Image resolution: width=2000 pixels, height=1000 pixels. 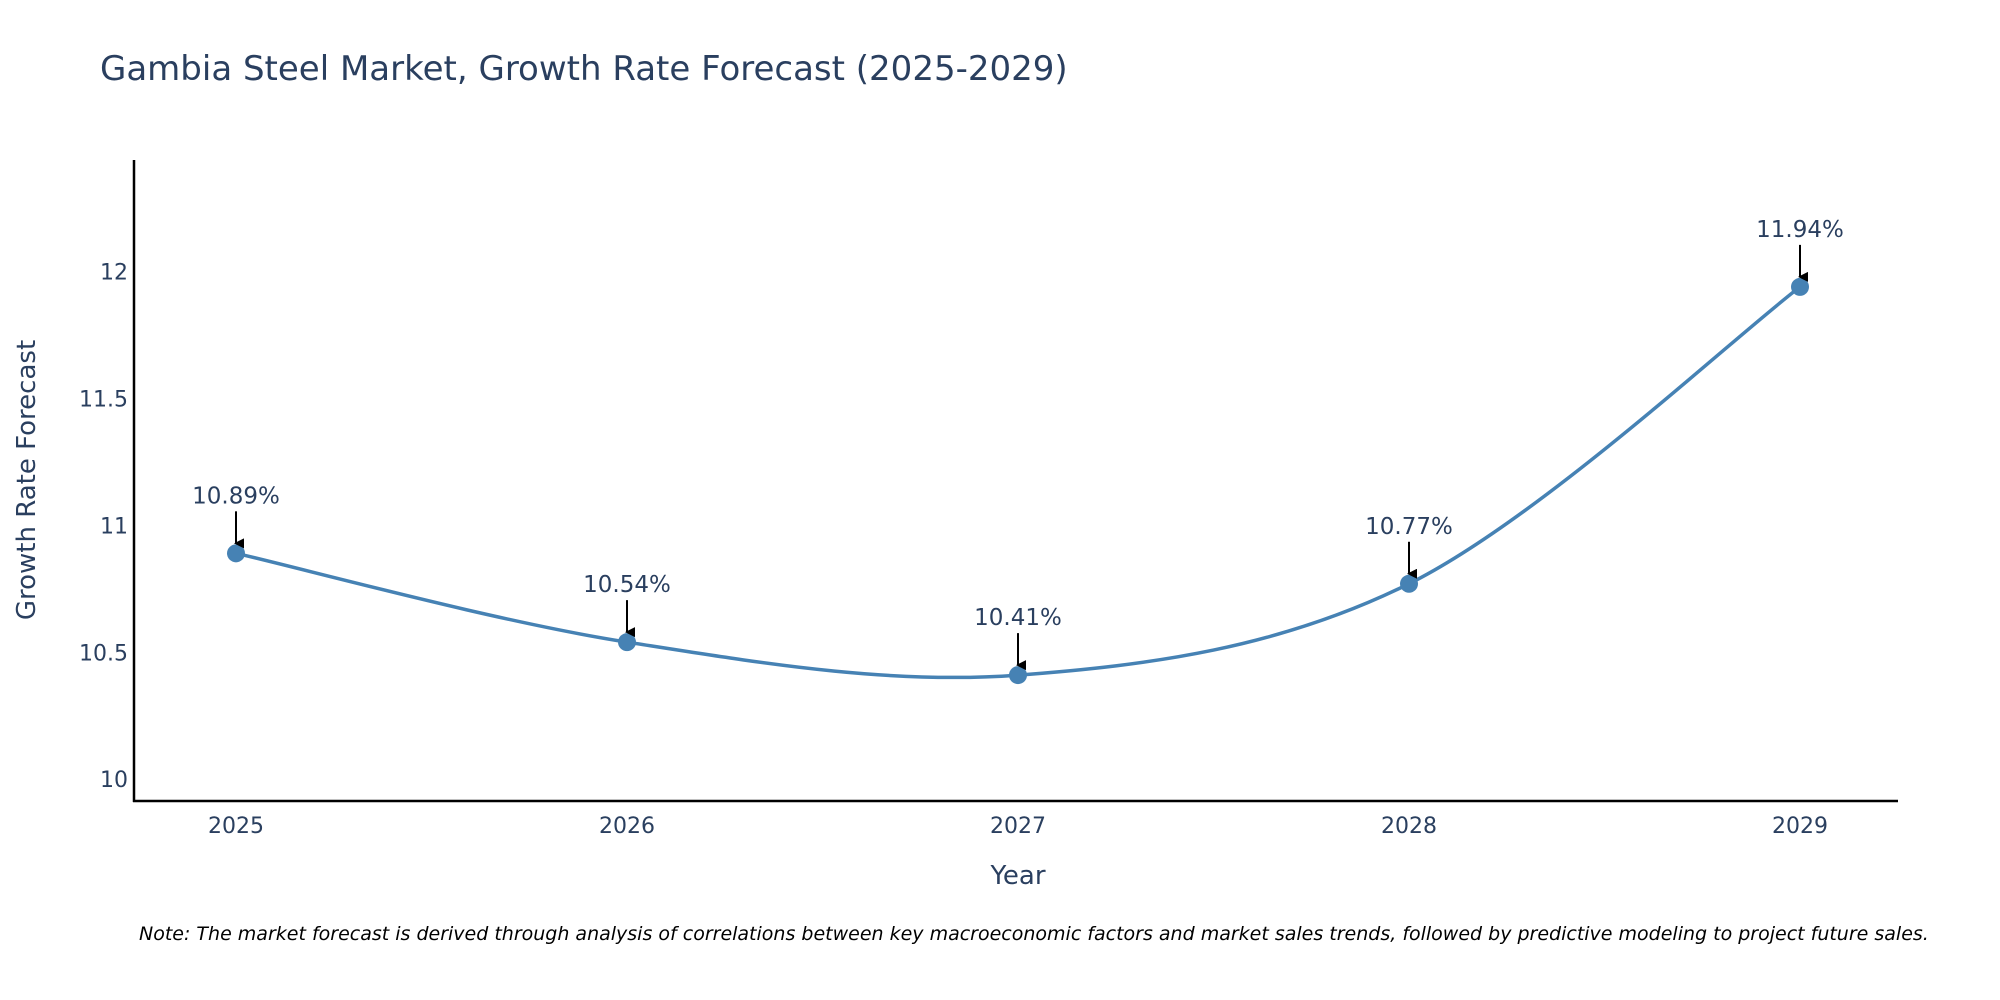 I want to click on y-tick-label: 10, so click(x=114, y=780).